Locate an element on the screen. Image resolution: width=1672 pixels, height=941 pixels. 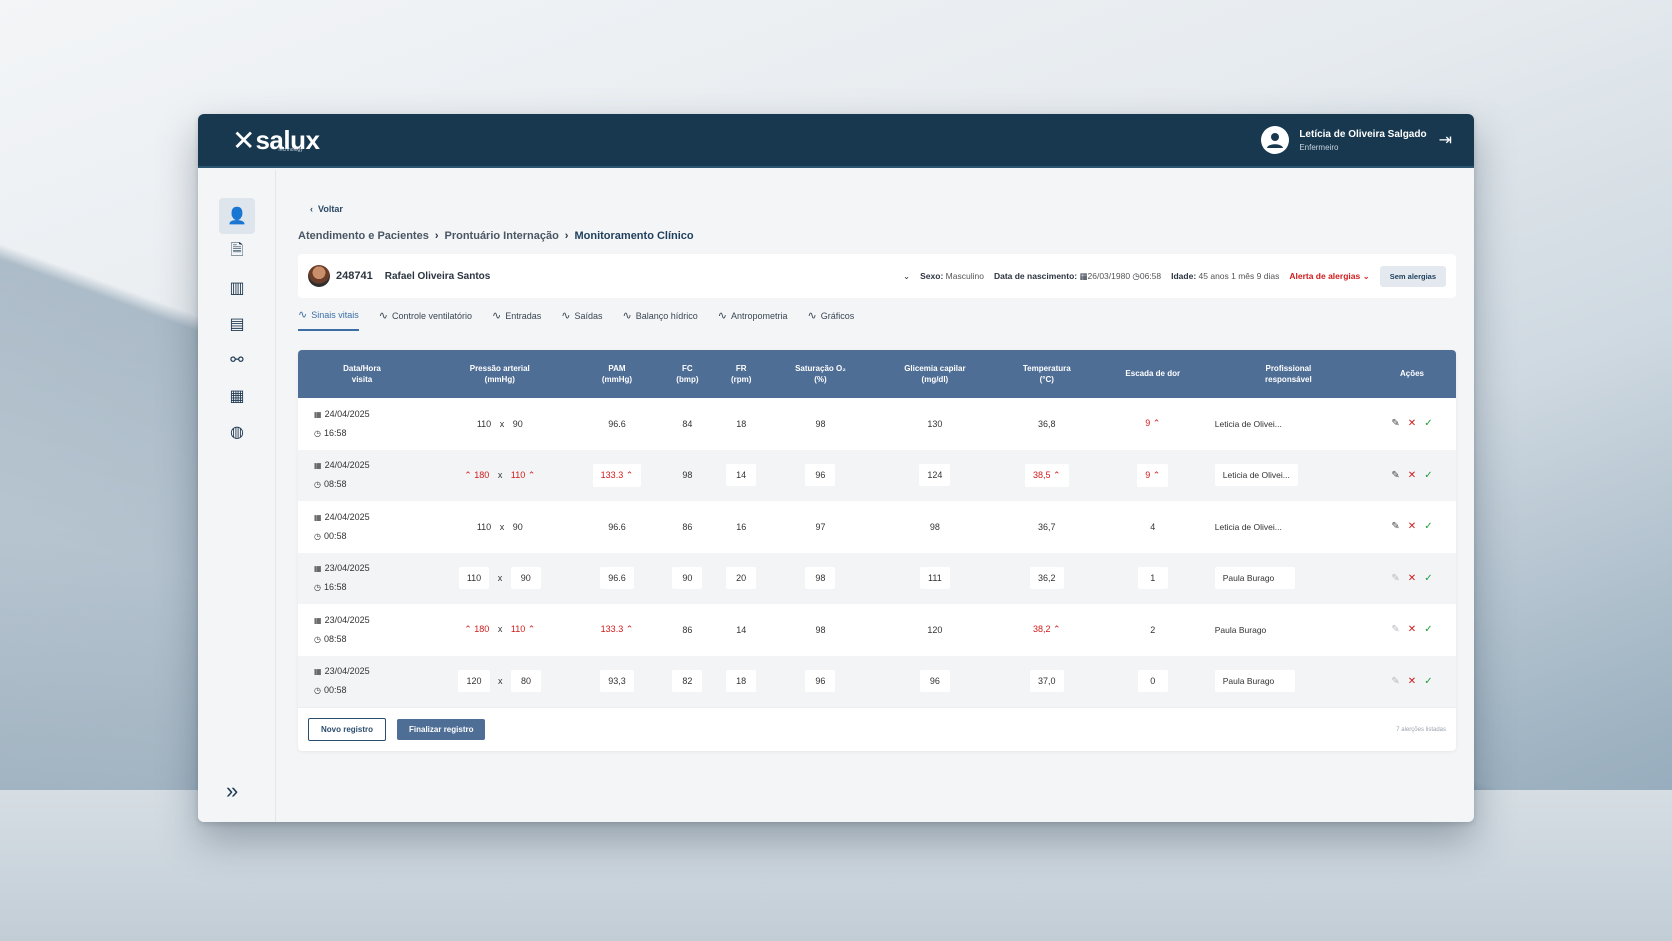
cell-dor: 0 is located at coordinates (1153, 682).